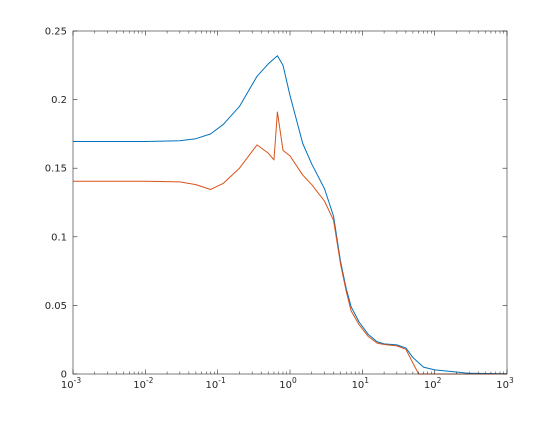 This screenshot has height=424, width=560. What do you see at coordinates (56, 169) in the screenshot?
I see `y-tick-label: 0.15` at bounding box center [56, 169].